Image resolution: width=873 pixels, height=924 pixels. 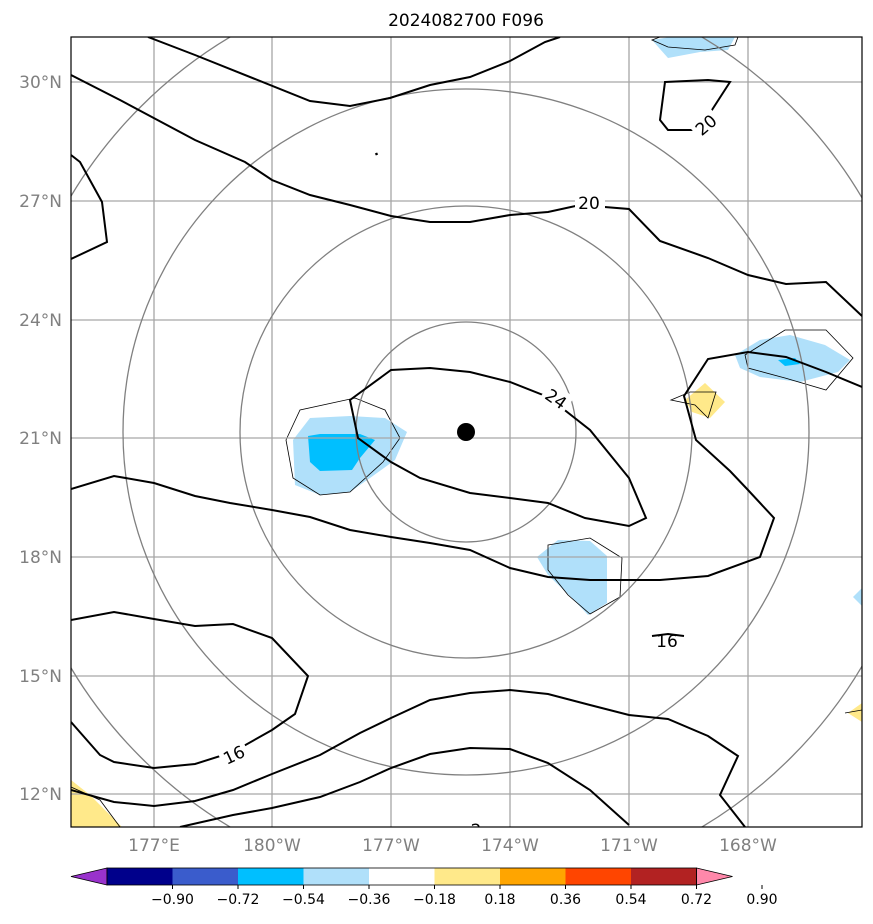 I want to click on colorbar-tick-label: 0.36, so click(x=565, y=900).